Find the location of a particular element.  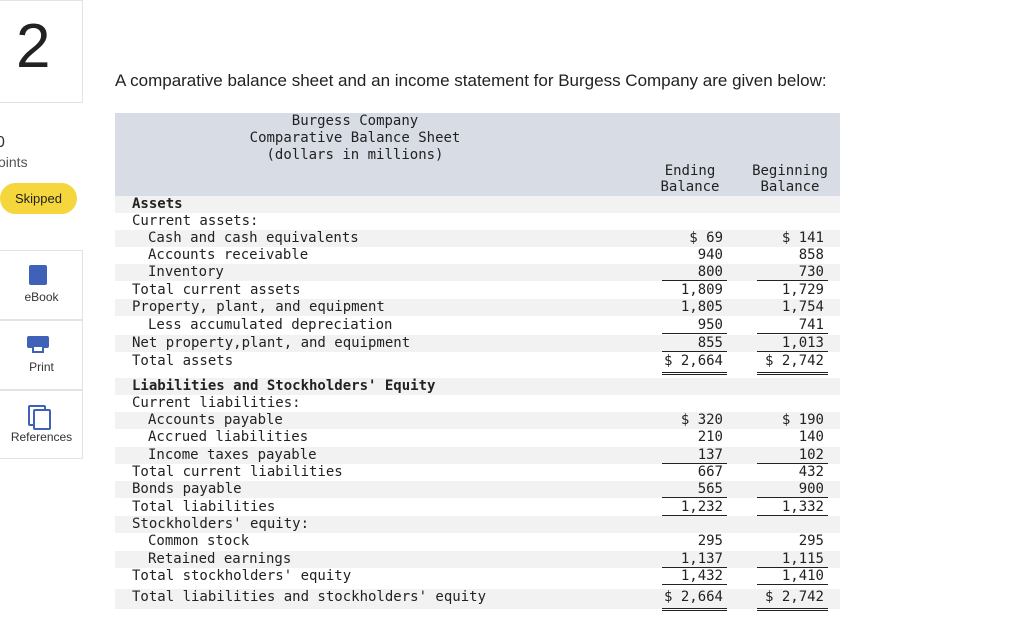

row-label: Inventory is located at coordinates (186, 272).